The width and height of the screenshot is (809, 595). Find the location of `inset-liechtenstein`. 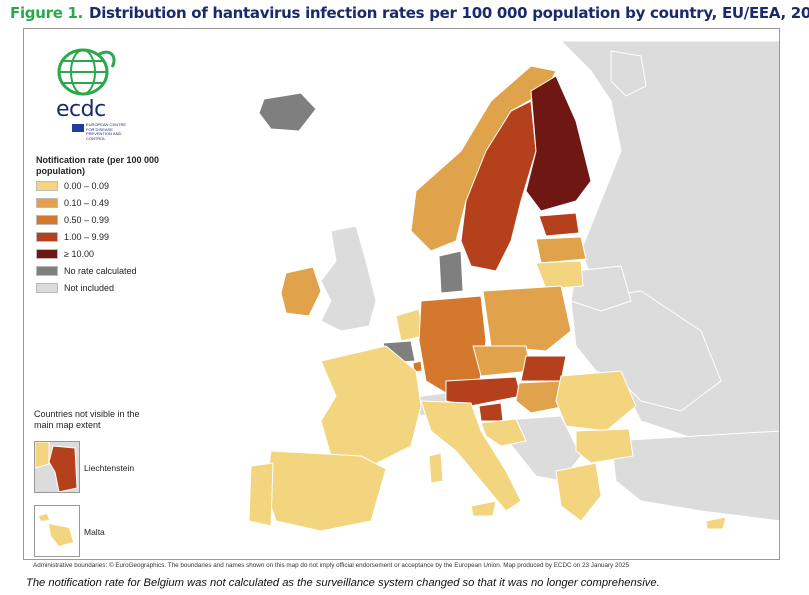

inset-liechtenstein is located at coordinates (57, 467).